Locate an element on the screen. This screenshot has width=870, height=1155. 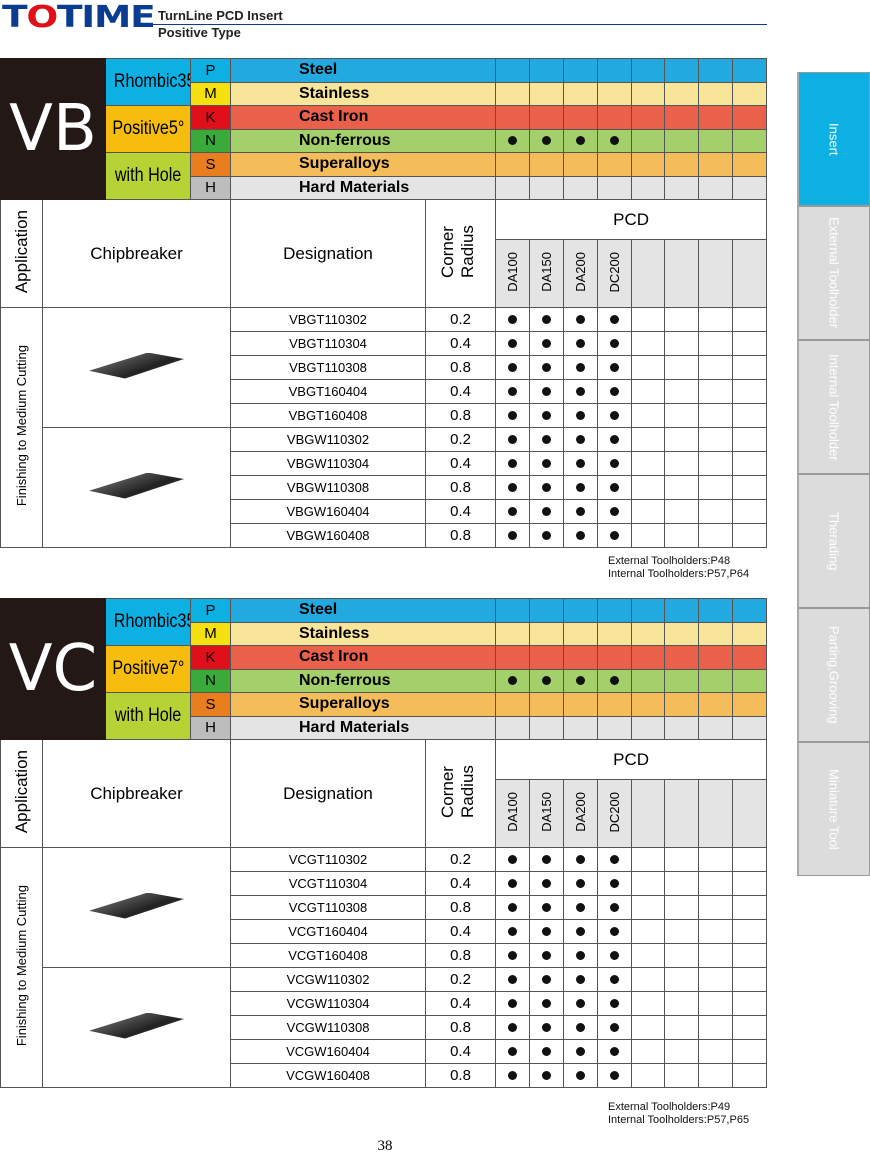
designation: VBGW110302 is located at coordinates (328, 439).